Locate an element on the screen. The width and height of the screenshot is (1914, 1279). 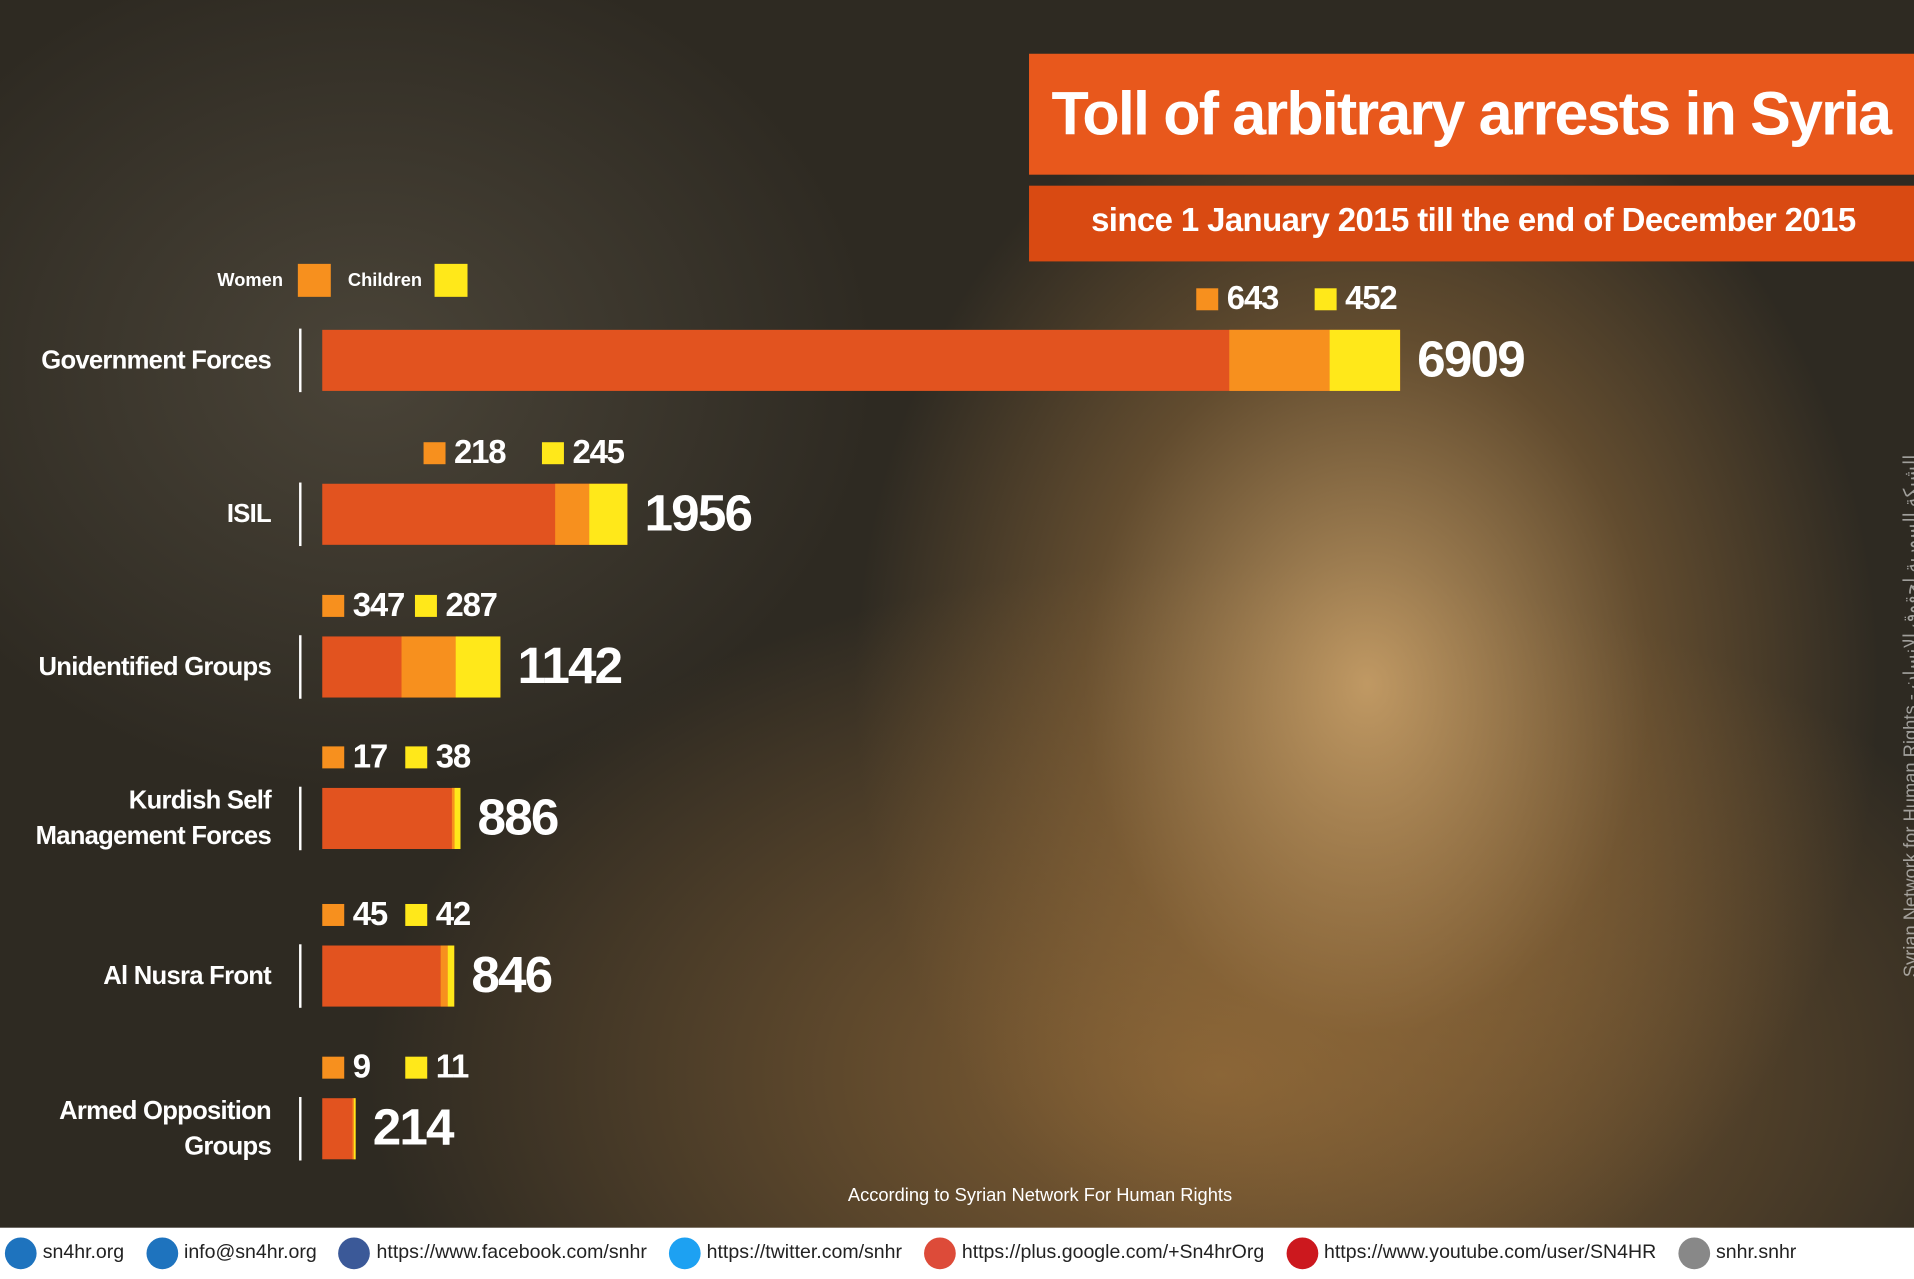
footer-link: info@sn4hr.org is located at coordinates (250, 1253).